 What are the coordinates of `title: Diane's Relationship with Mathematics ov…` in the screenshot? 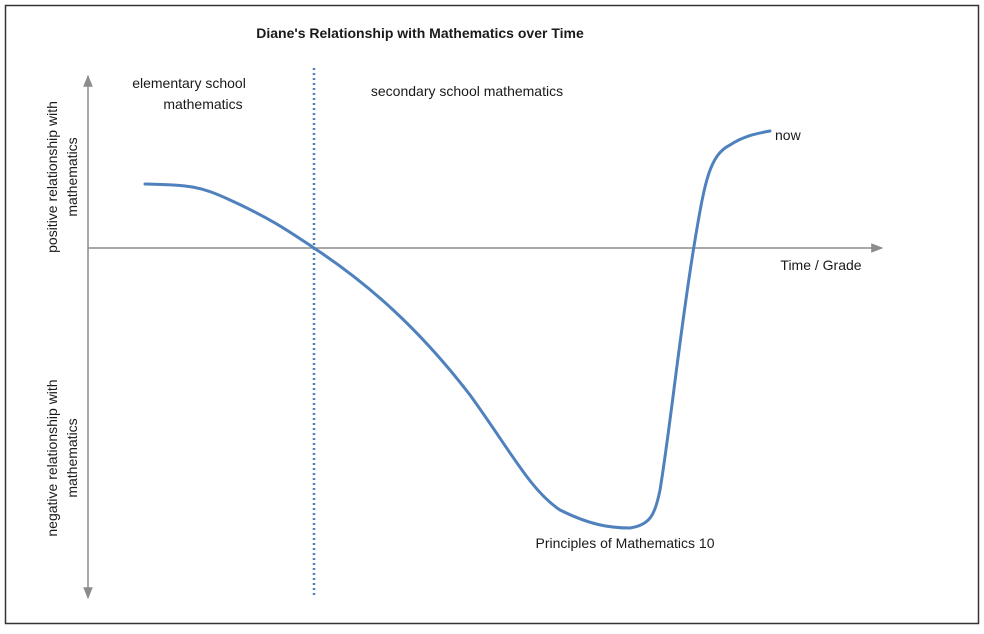 It's located at (420, 33).